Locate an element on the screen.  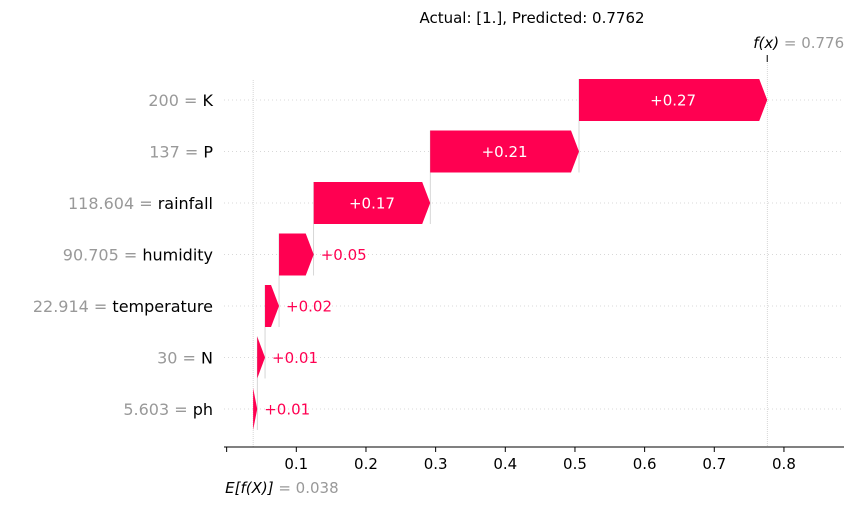
feature-label-N: 30 = N is located at coordinates (185, 358).